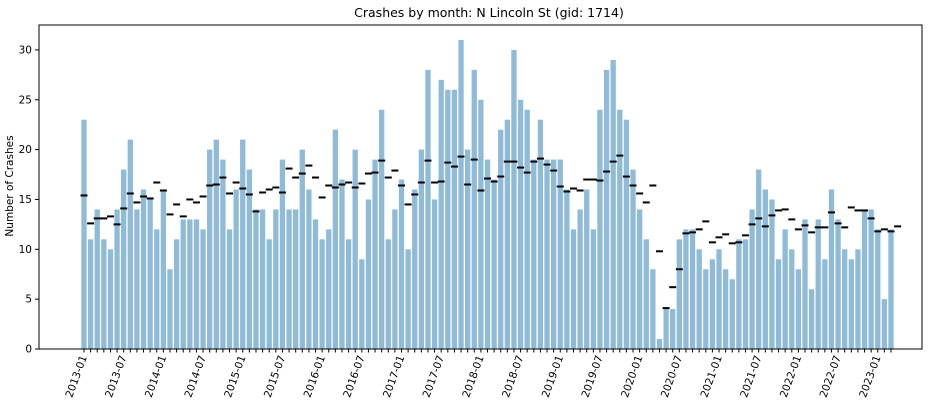 The image size is (940, 410). I want to click on y-tick-label: 0, so click(28, 350).